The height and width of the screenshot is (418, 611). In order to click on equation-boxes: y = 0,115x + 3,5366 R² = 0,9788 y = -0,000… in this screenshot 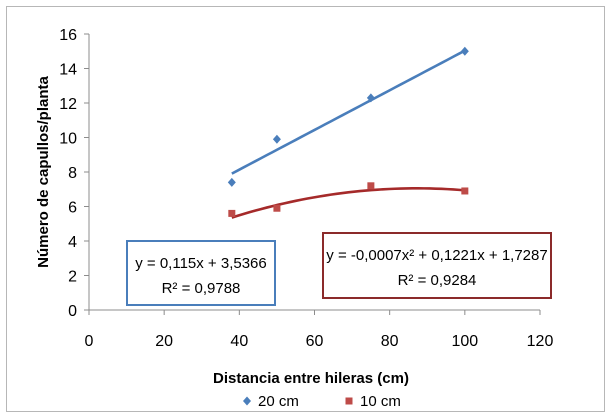, I will do `click(339, 269)`.